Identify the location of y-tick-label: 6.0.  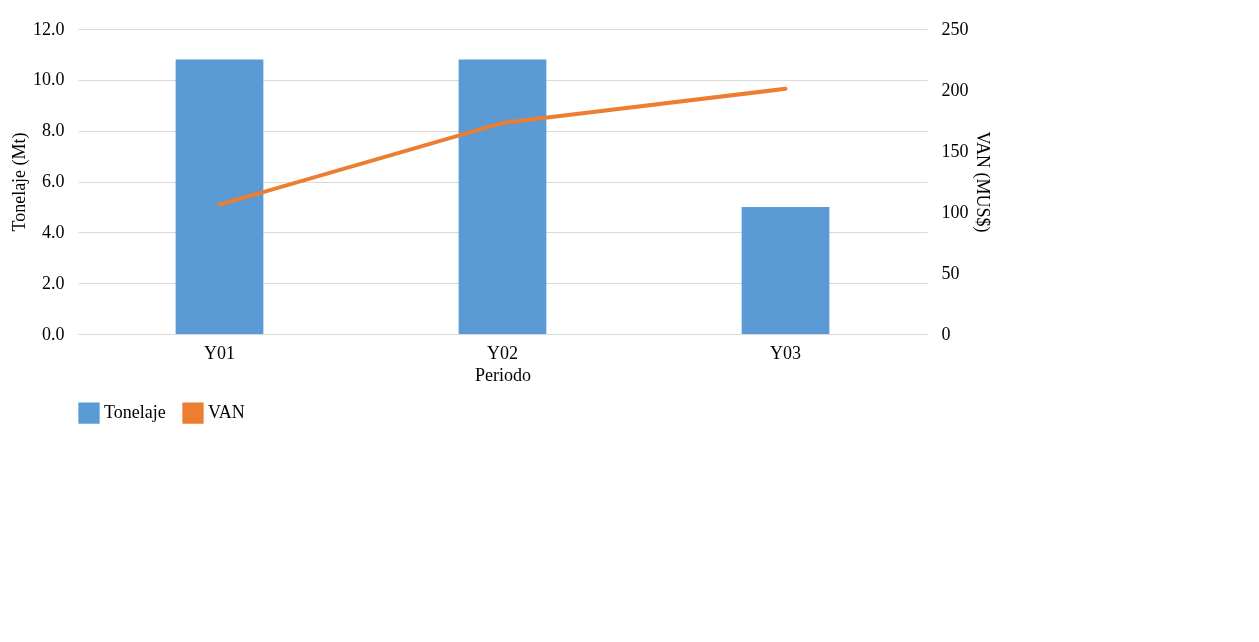
(53, 181).